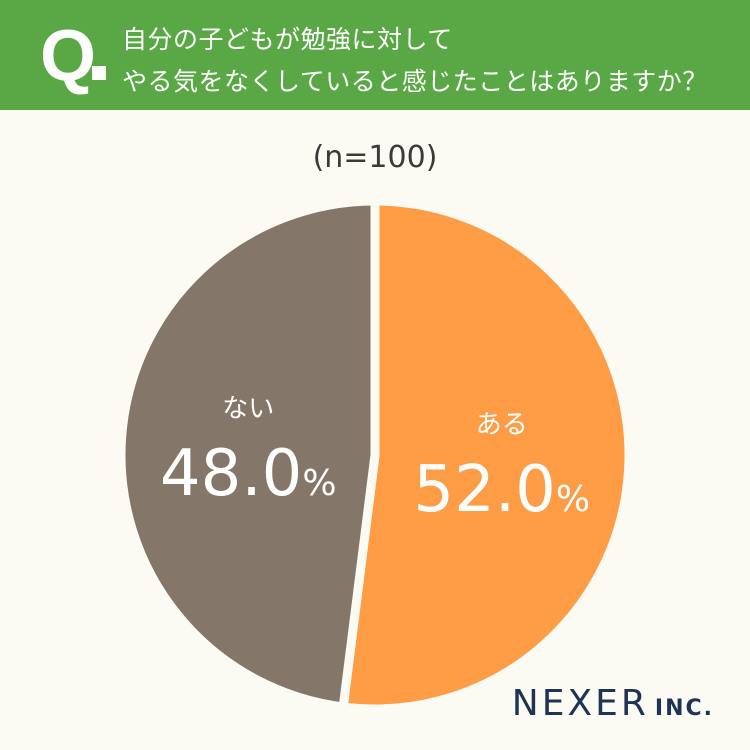 The image size is (750, 750). What do you see at coordinates (68, 56) in the screenshot?
I see `question-mark: Q` at bounding box center [68, 56].